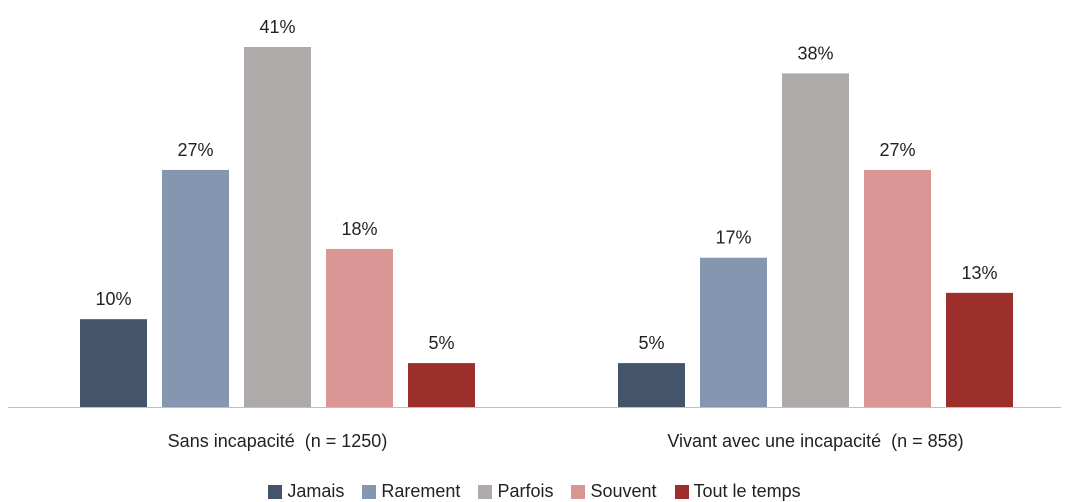 The image size is (1069, 502). I want to click on data-label-rarement-group-2: 17%, so click(733, 238).